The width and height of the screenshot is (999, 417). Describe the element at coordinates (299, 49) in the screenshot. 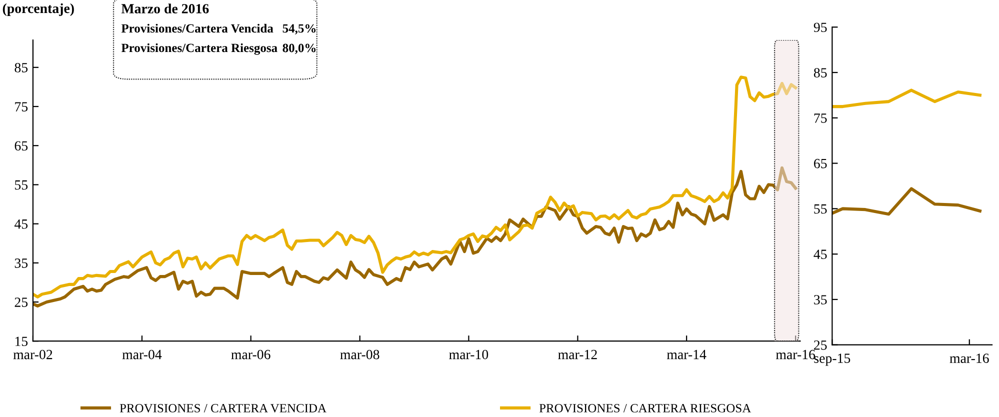

I see `annotation: 80,0%` at that location.